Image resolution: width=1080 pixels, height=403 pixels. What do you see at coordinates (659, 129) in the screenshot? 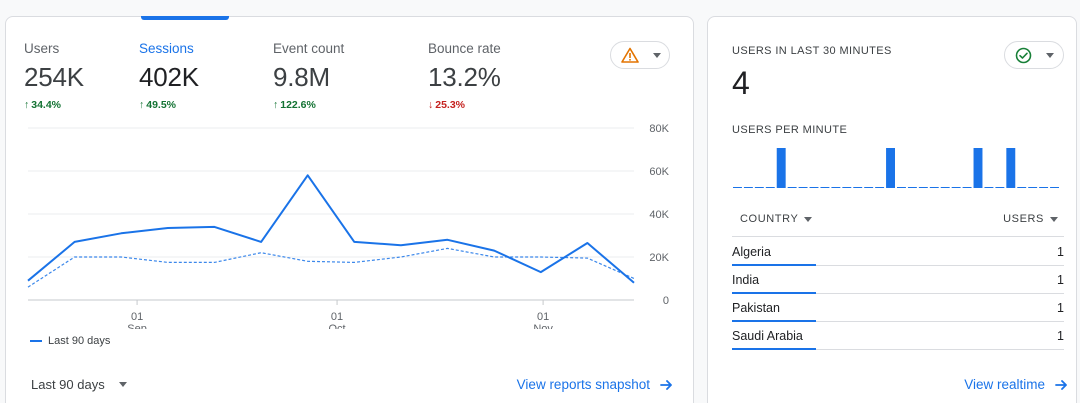
I see `y-tick-label: 80K` at bounding box center [659, 129].